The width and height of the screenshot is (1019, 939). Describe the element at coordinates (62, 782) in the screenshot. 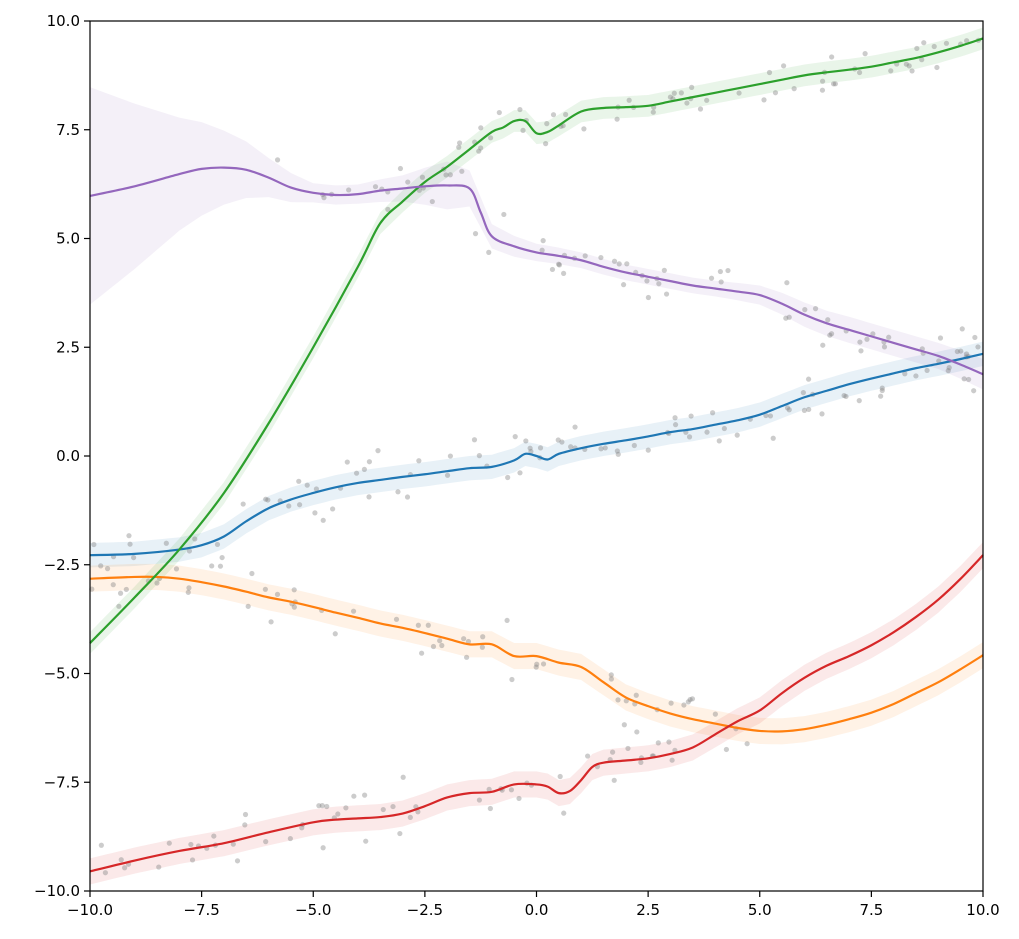

I see `y-tick-label: −7.5` at that location.